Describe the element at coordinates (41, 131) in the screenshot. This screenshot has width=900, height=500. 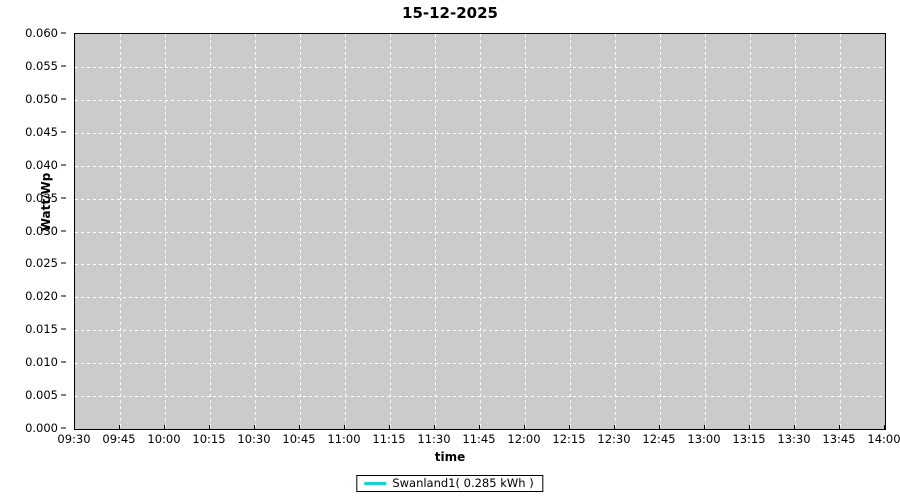
I see `y-tick-label: 0.045` at that location.